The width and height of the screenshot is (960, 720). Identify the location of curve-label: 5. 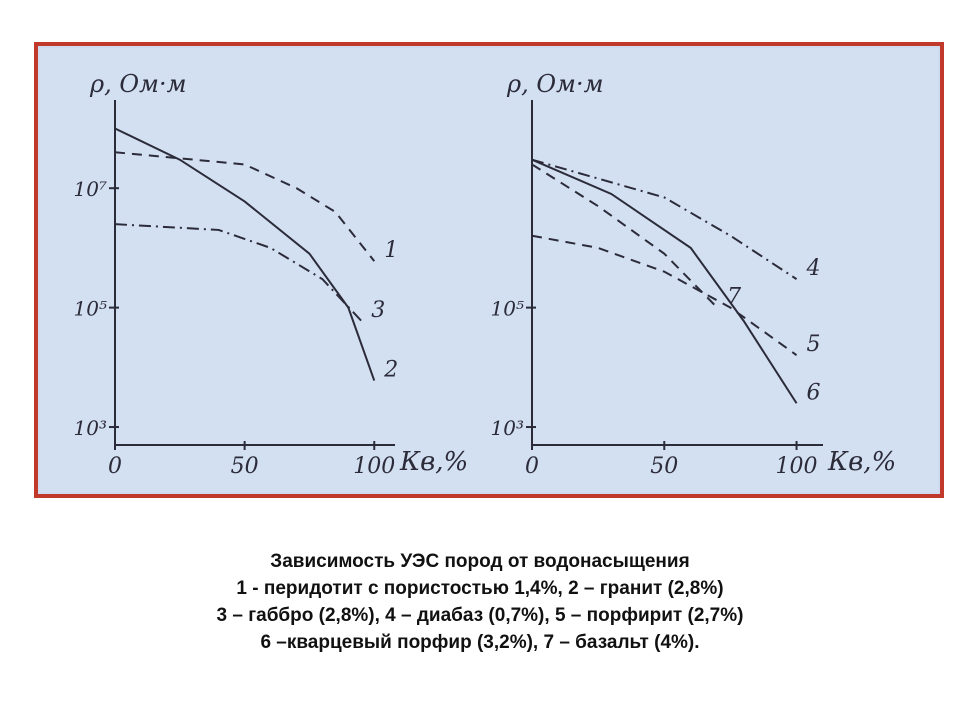
(814, 344).